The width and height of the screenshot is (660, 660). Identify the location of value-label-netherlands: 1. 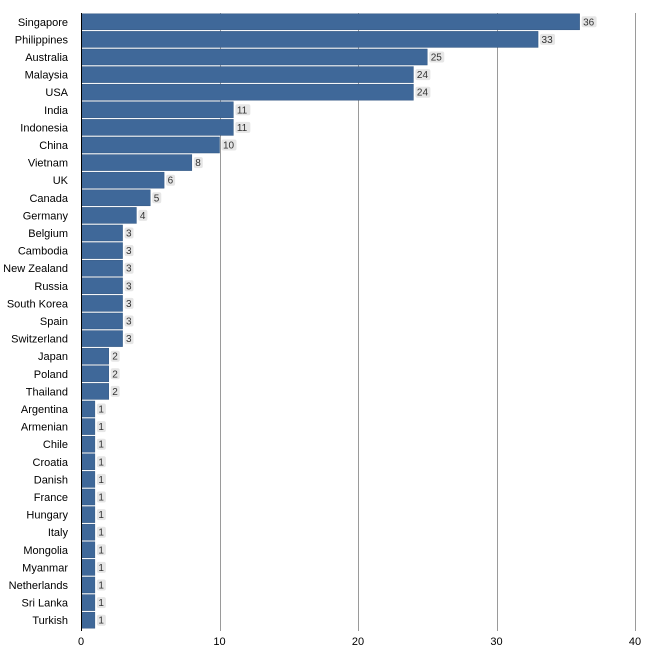
(101, 586).